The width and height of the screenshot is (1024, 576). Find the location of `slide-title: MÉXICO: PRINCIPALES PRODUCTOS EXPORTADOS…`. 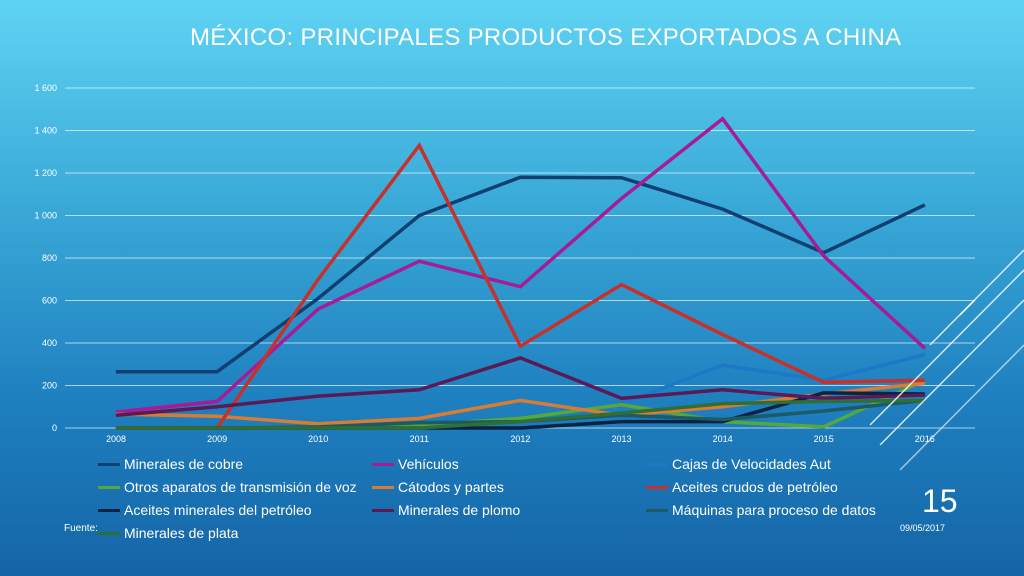

slide-title: MÉXICO: PRINCIPALES PRODUCTOS EXPORTADOS… is located at coordinates (546, 37).